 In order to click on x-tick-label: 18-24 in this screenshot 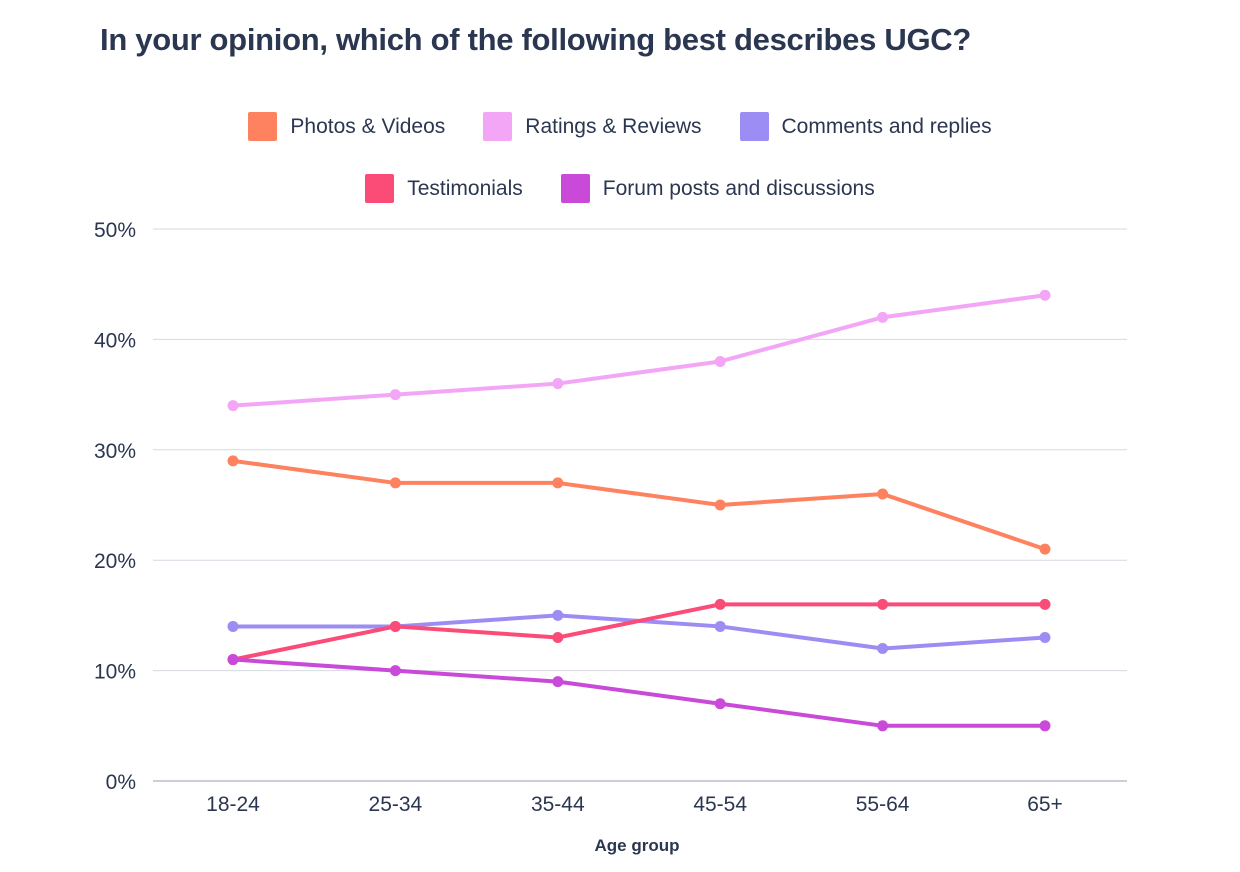, I will do `click(233, 804)`.